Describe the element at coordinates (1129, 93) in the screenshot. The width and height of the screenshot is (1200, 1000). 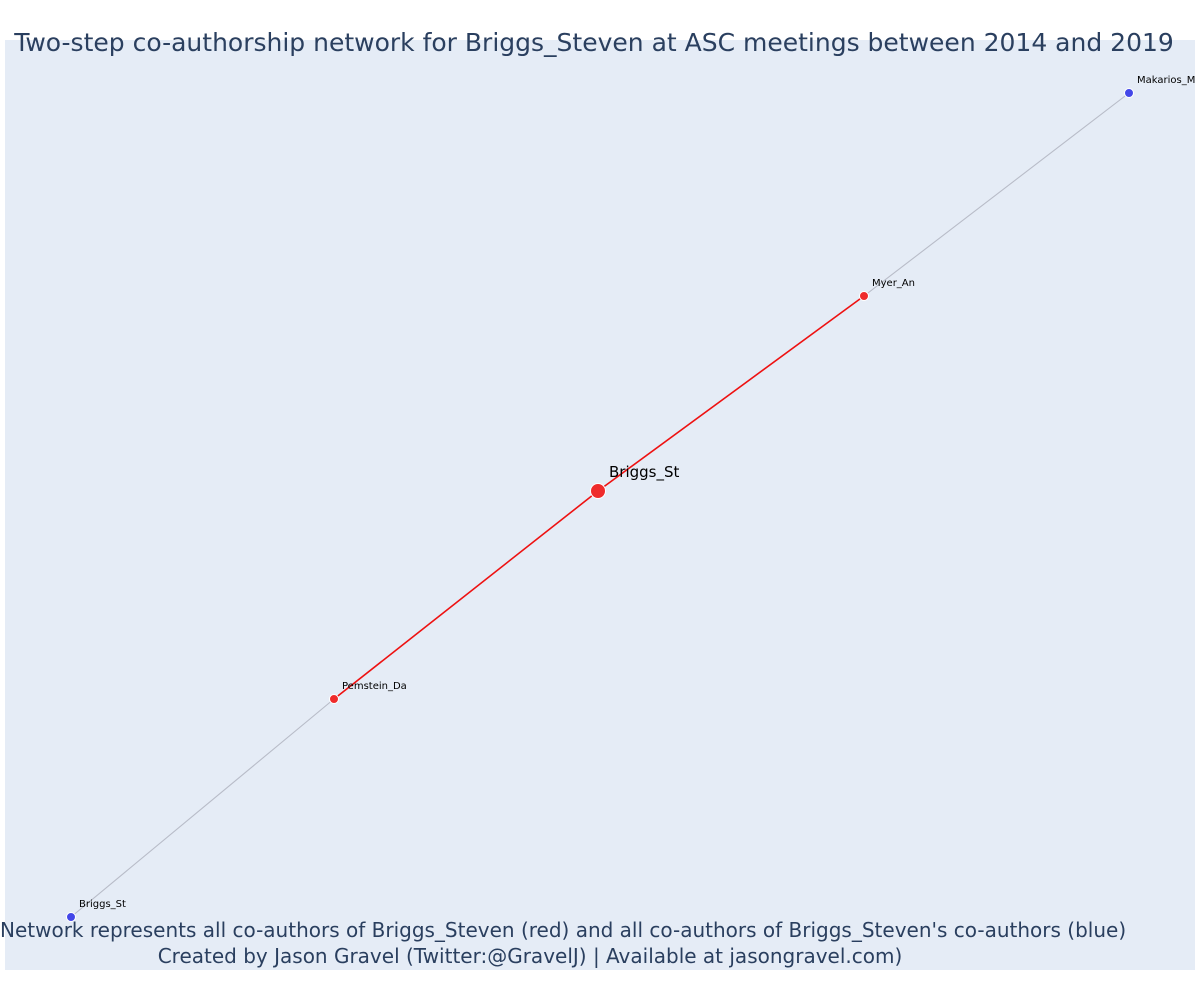
I see `node-makarios` at that location.